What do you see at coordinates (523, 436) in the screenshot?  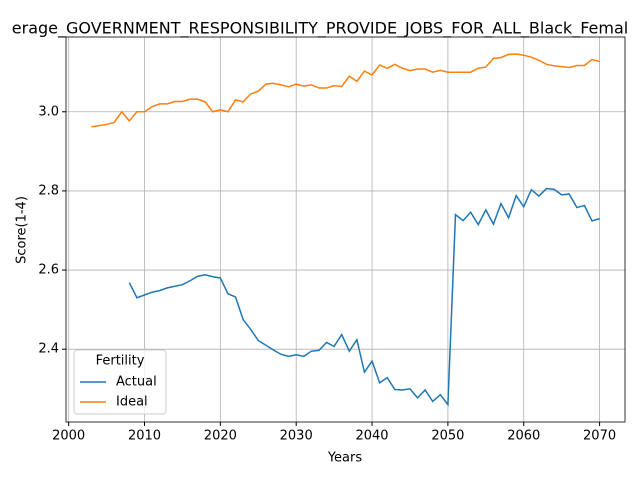 I see `x-tick-label: 2060` at bounding box center [523, 436].